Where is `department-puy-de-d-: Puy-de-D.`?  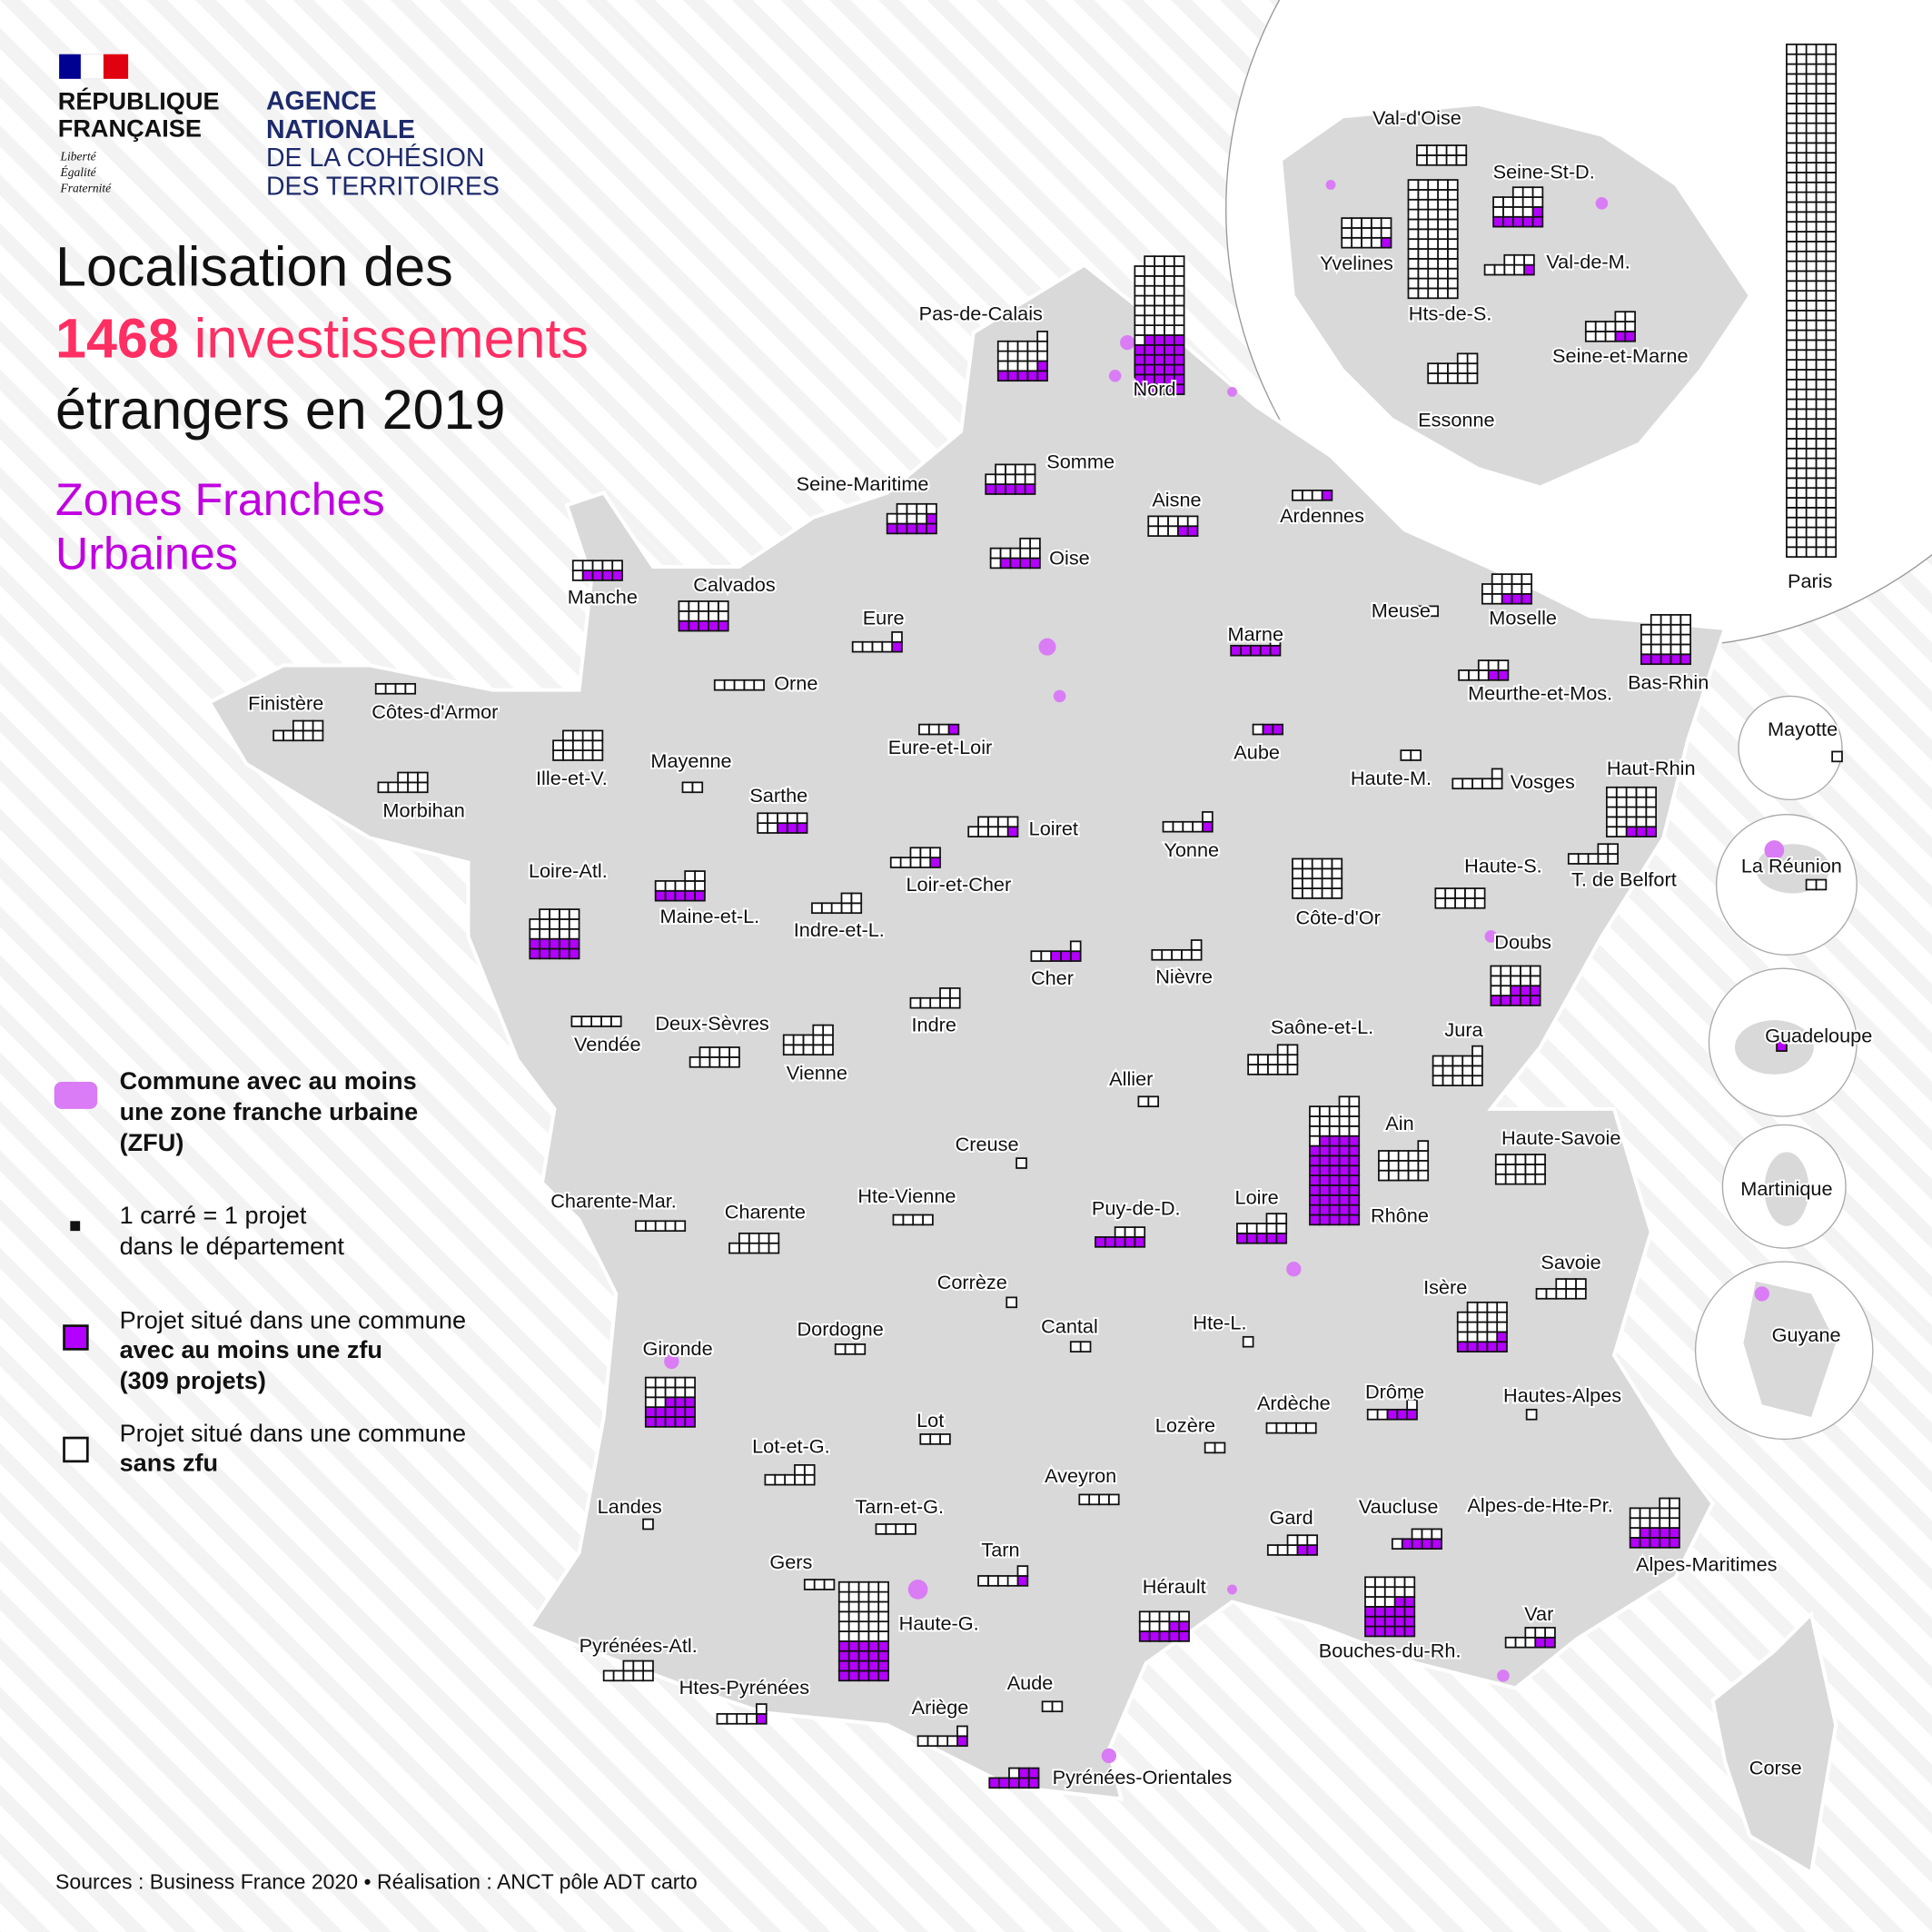
department-puy-de-d-: Puy-de-D. is located at coordinates (1136, 1221).